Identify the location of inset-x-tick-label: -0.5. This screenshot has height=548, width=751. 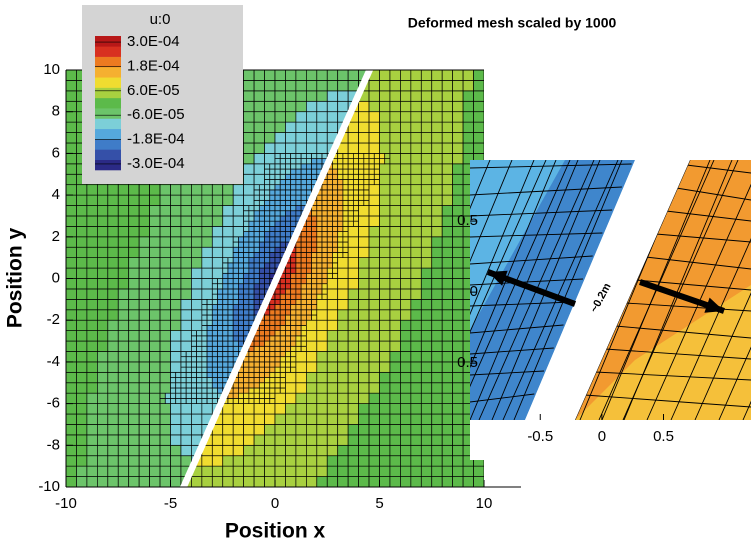
(540, 436).